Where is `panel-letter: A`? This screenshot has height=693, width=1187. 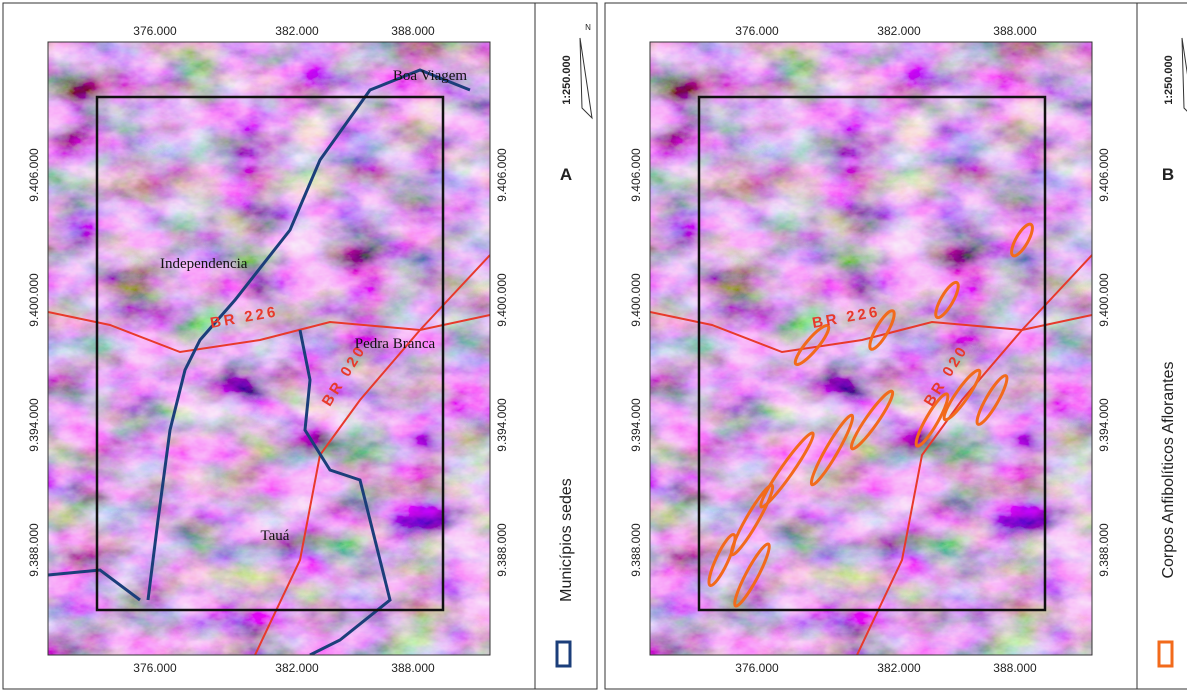
panel-letter: A is located at coordinates (566, 174).